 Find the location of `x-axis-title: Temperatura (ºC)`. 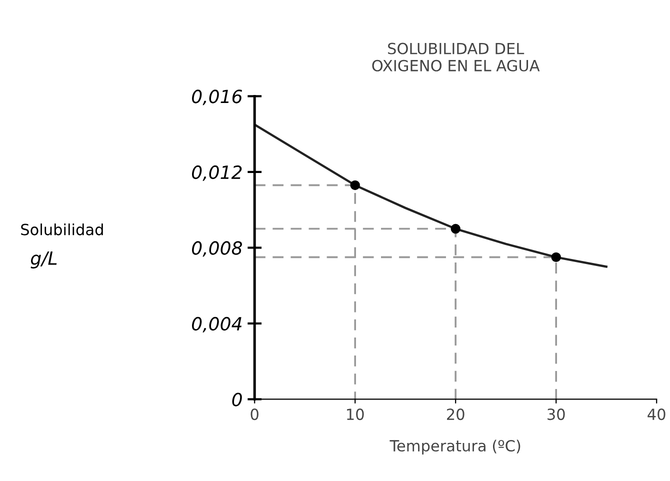

x-axis-title: Temperatura (ºC) is located at coordinates (455, 447).